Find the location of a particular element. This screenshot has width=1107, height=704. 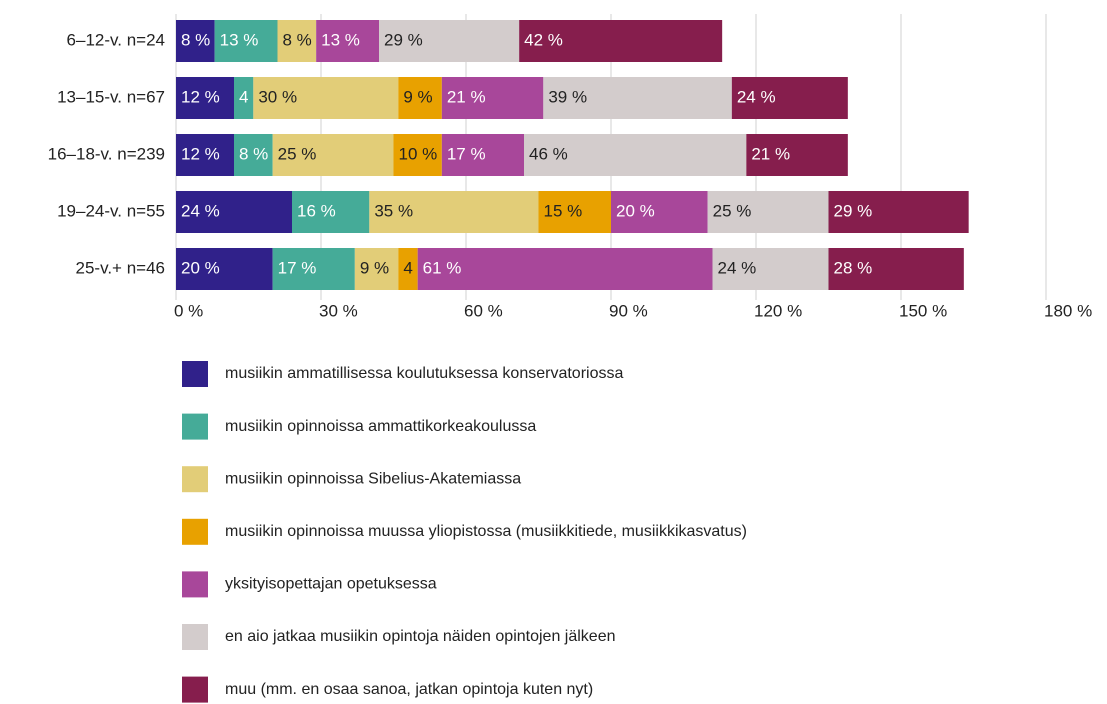

y-tick-label: 6–12-v. n=24 is located at coordinates (116, 39).